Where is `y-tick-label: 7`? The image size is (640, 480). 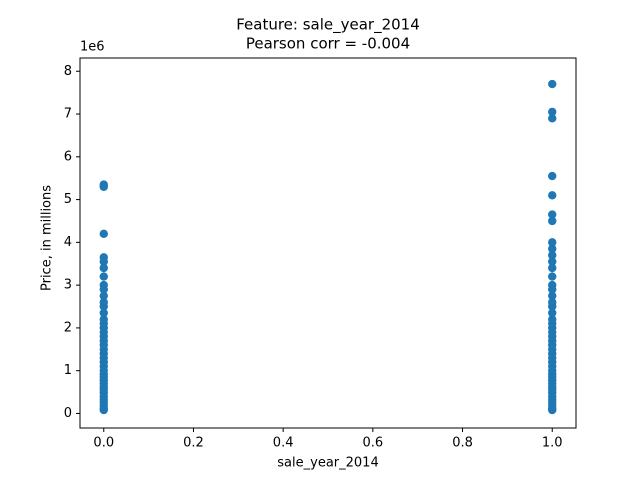 y-tick-label: 7 is located at coordinates (68, 114).